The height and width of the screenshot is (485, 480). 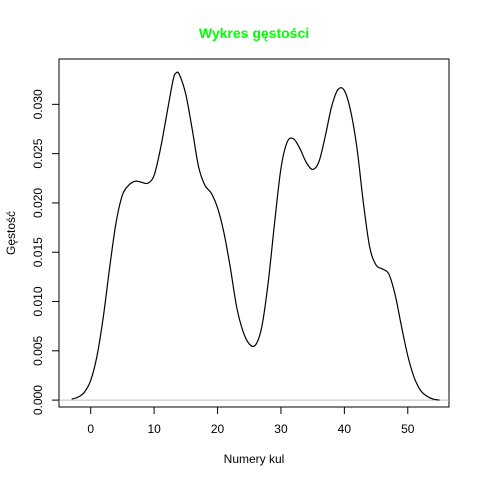 What do you see at coordinates (11, 233) in the screenshot?
I see `y-axis-label: Gęstość` at bounding box center [11, 233].